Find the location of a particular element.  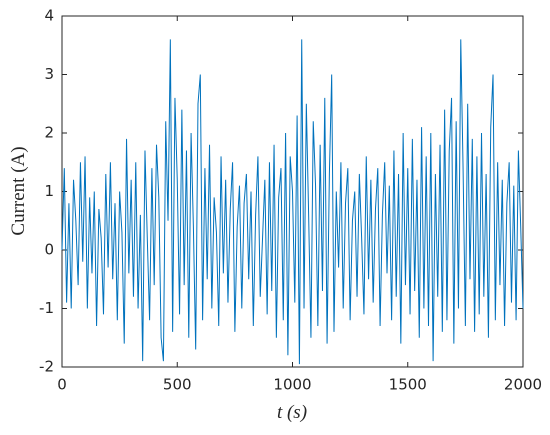

x-tick-label: 0 is located at coordinates (62, 385).